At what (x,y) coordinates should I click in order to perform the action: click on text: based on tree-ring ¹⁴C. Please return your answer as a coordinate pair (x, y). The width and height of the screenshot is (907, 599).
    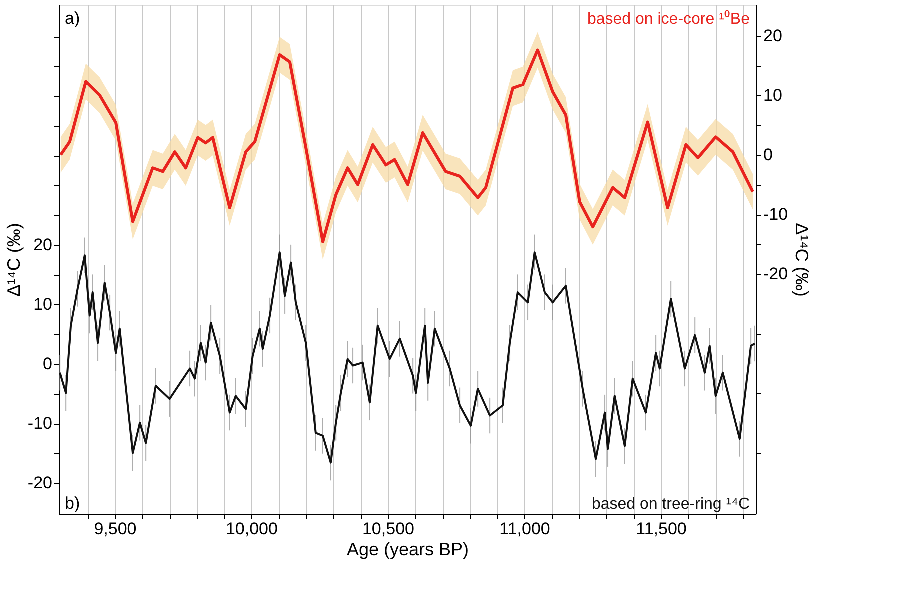
    Looking at the image, I should click on (671, 504).